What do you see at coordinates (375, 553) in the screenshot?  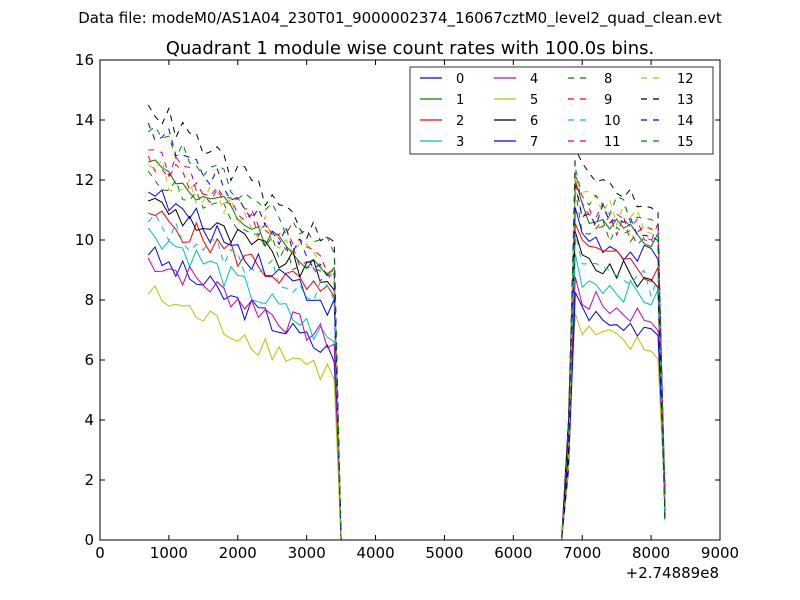 I see `x-tick-label: 4000` at bounding box center [375, 553].